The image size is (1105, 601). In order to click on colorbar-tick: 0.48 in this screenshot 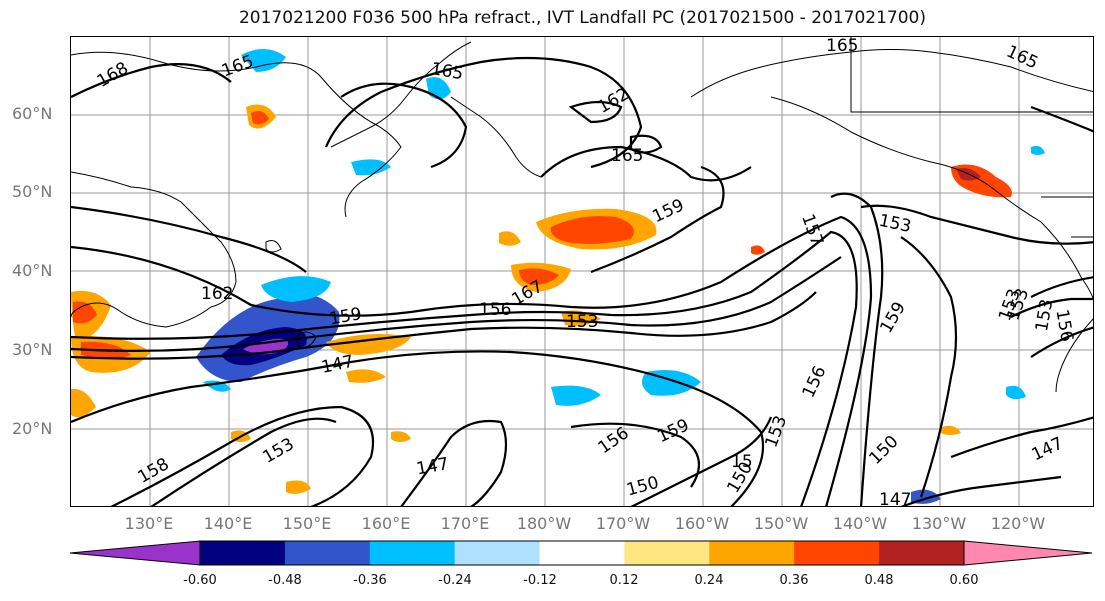, I will do `click(879, 580)`.